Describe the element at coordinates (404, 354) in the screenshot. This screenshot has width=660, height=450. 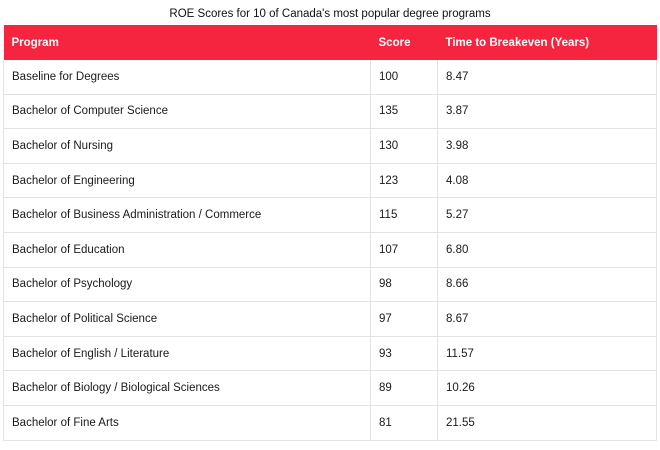
I see `cell-score: 93` at that location.